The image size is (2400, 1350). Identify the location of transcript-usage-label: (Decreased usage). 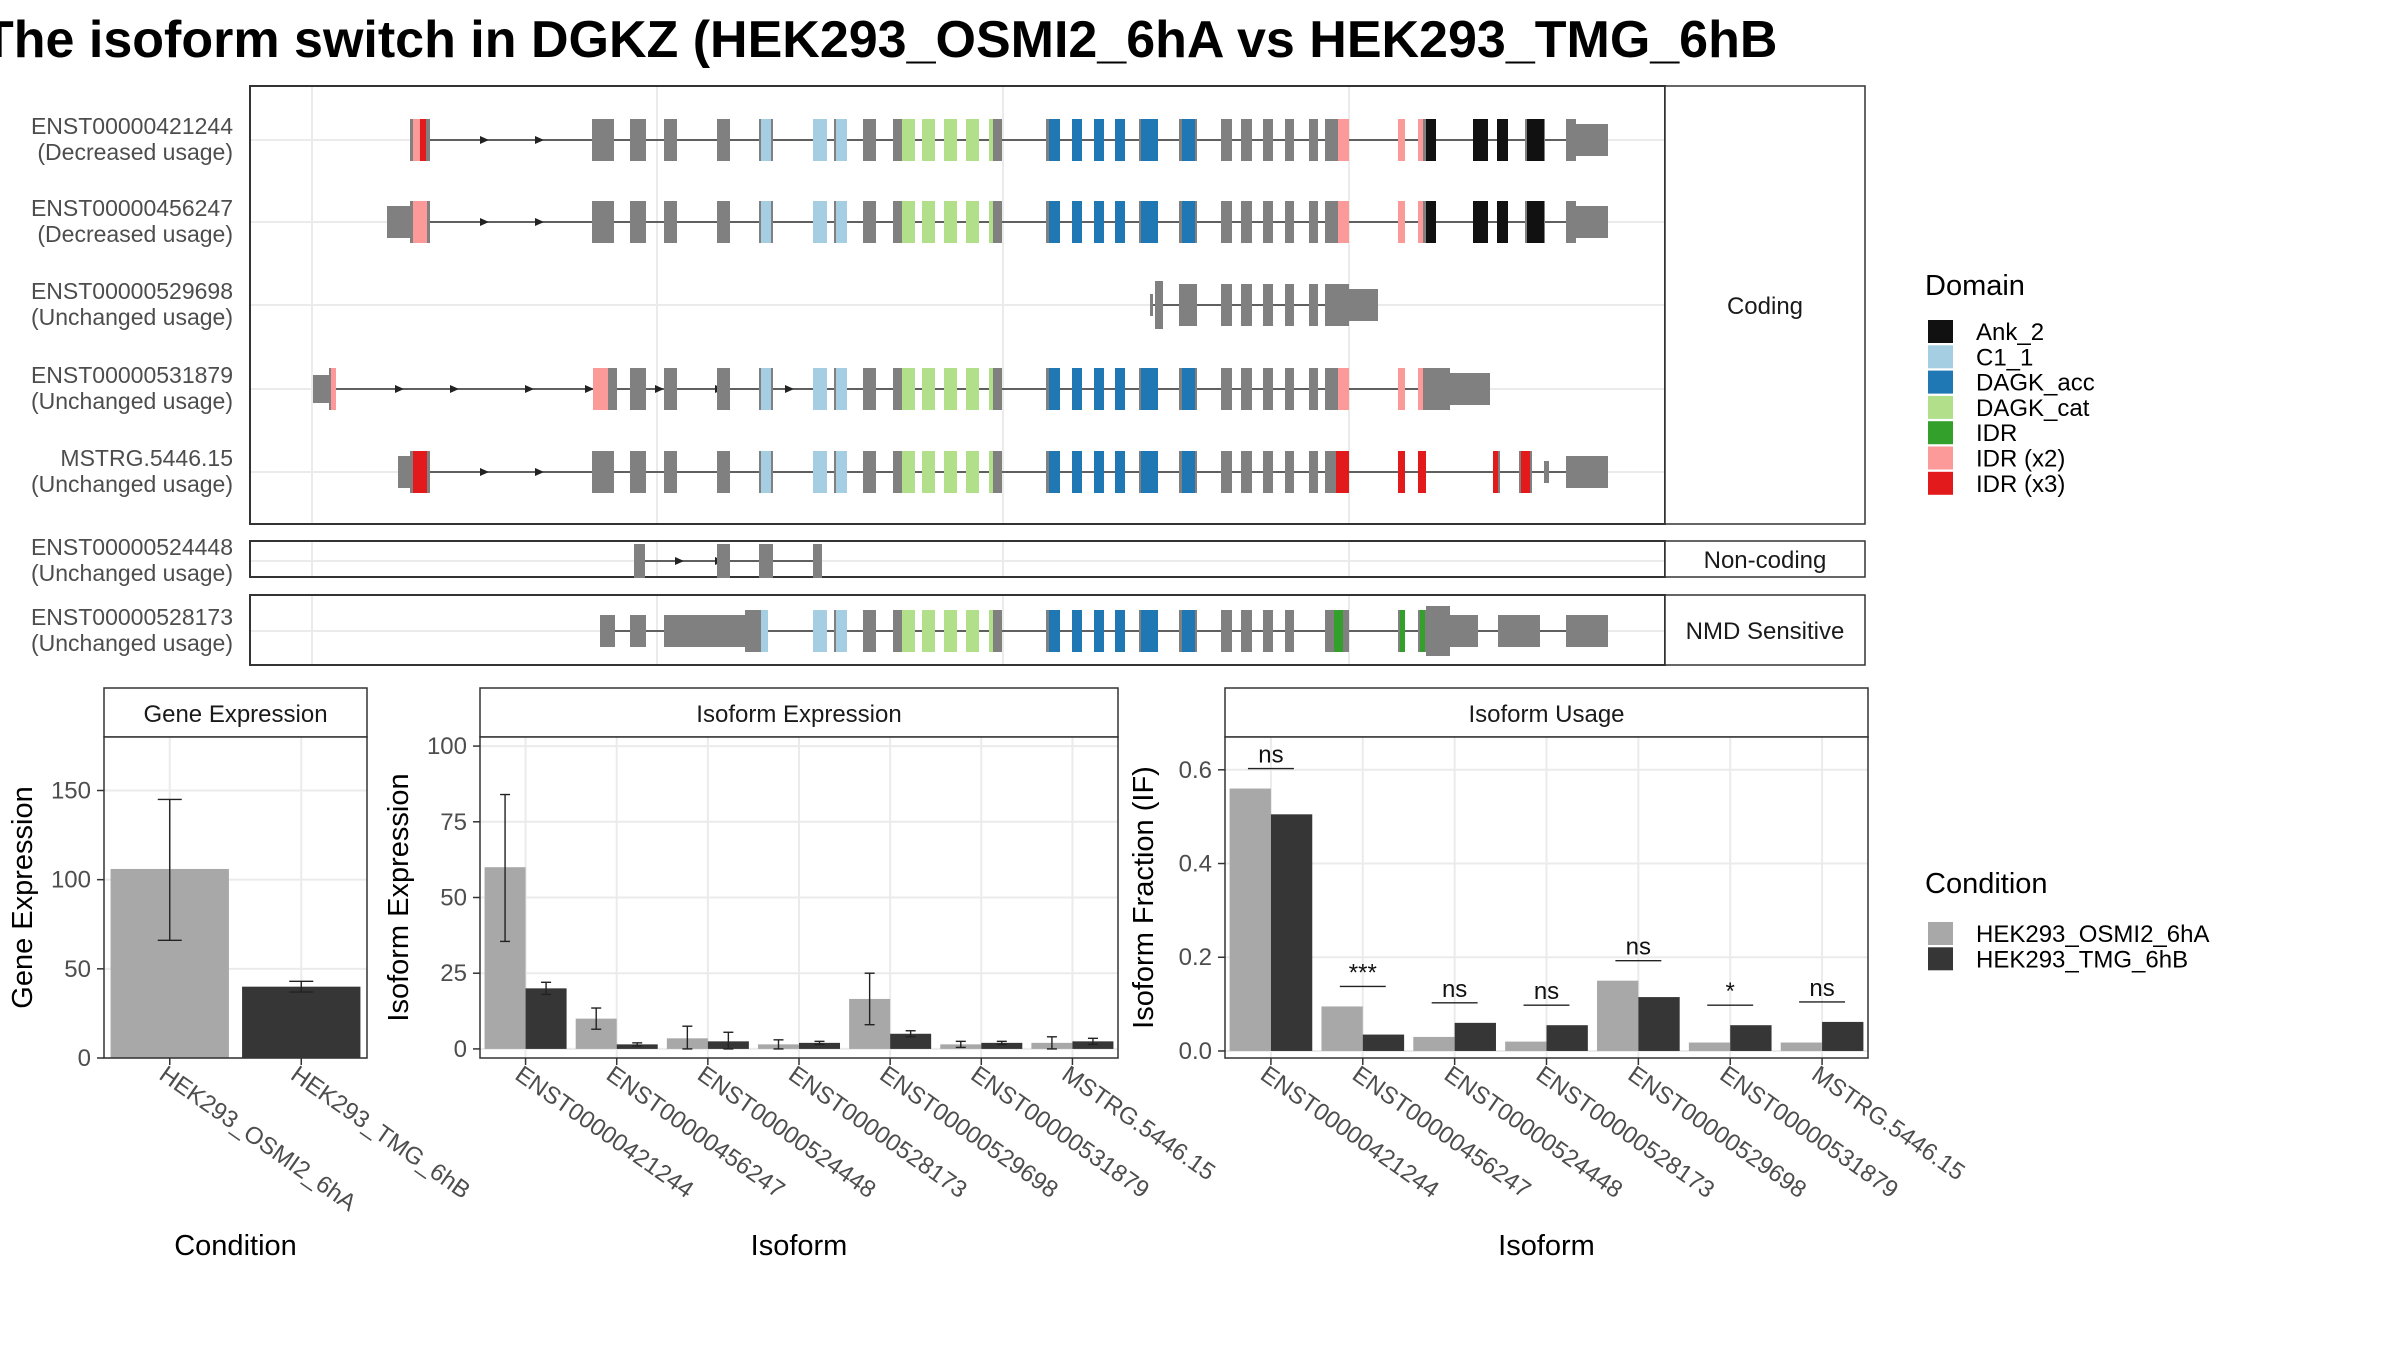
(135, 234).